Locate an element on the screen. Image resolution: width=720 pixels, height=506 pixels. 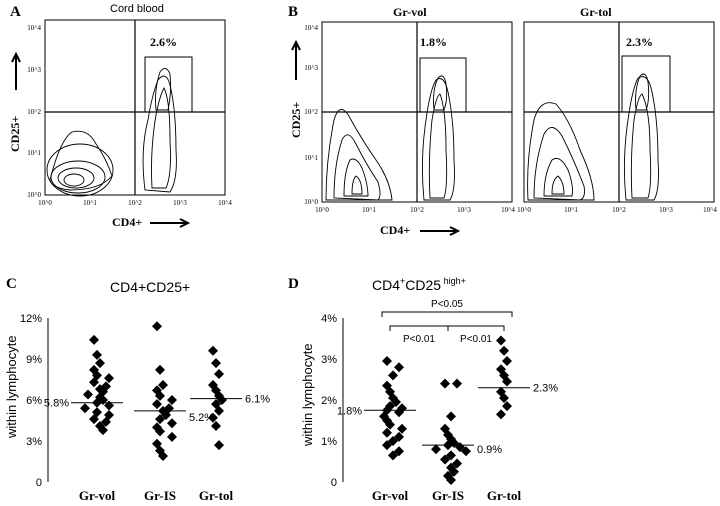
panel-b-y-axis-label: CD25+ is located at coordinates (296, 120).